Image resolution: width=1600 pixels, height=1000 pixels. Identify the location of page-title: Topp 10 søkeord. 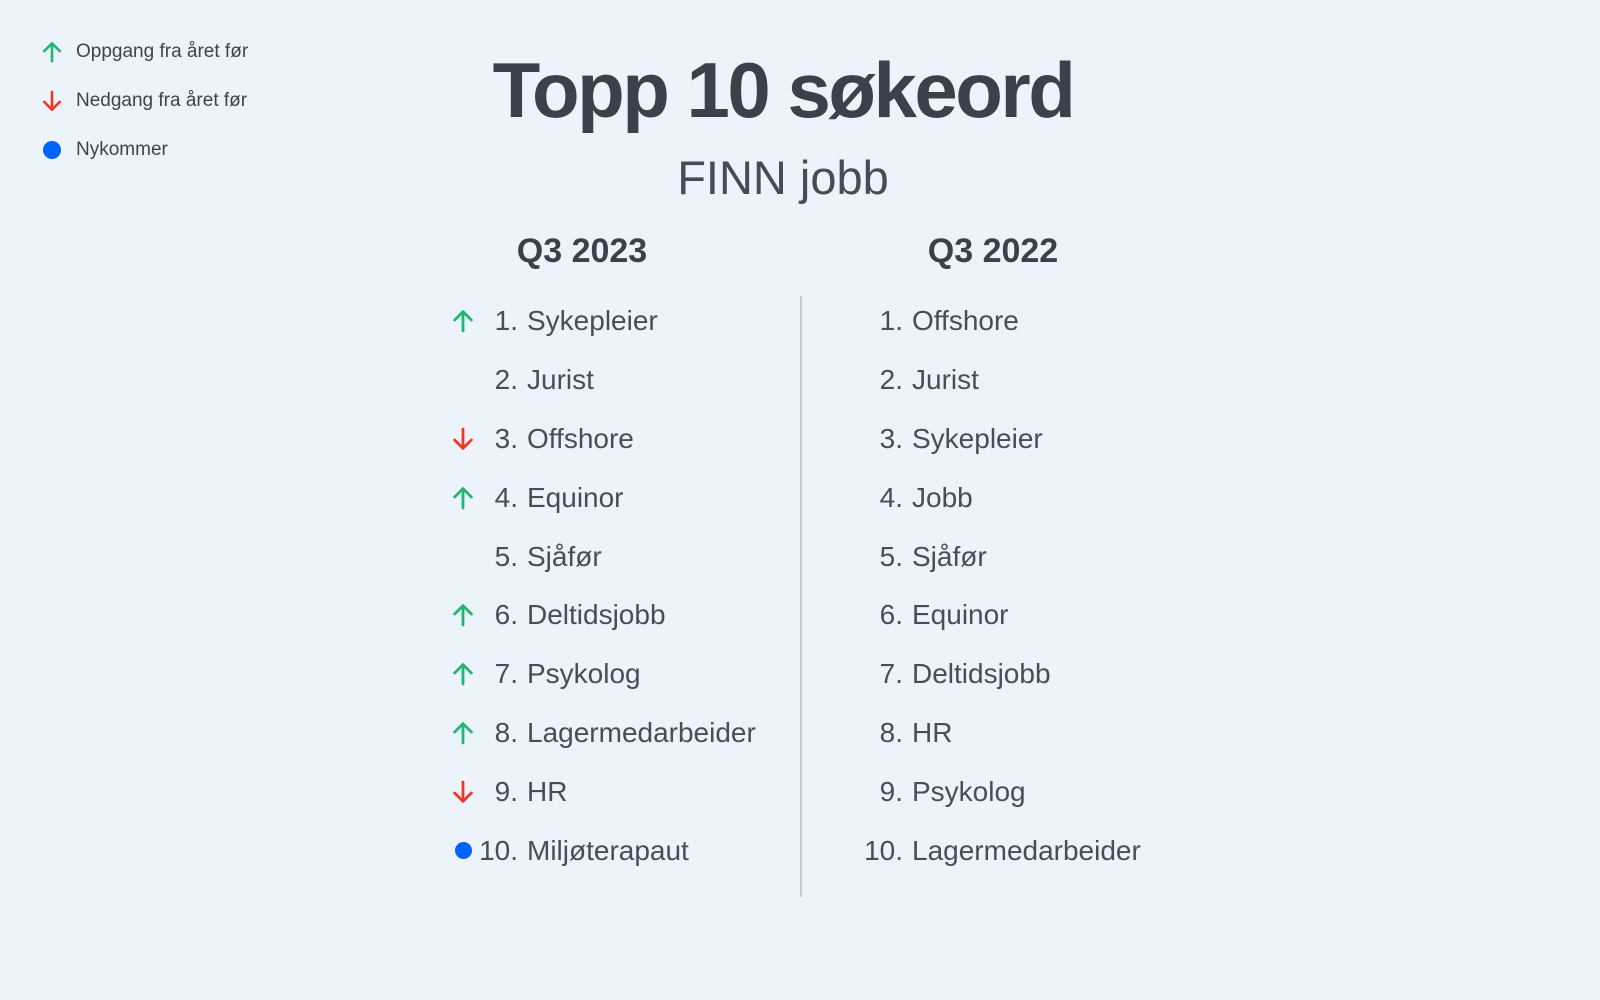
(784, 90).